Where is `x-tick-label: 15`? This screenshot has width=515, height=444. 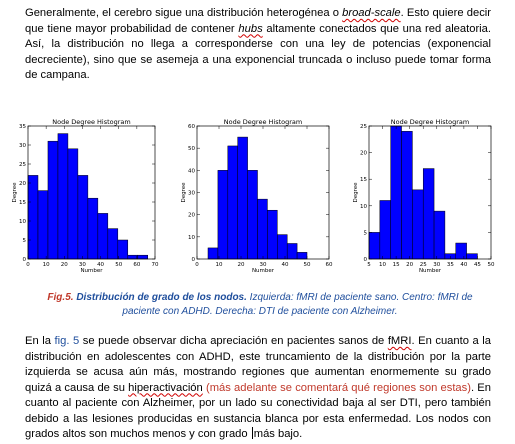 x-tick-label: 15 is located at coordinates (396, 265).